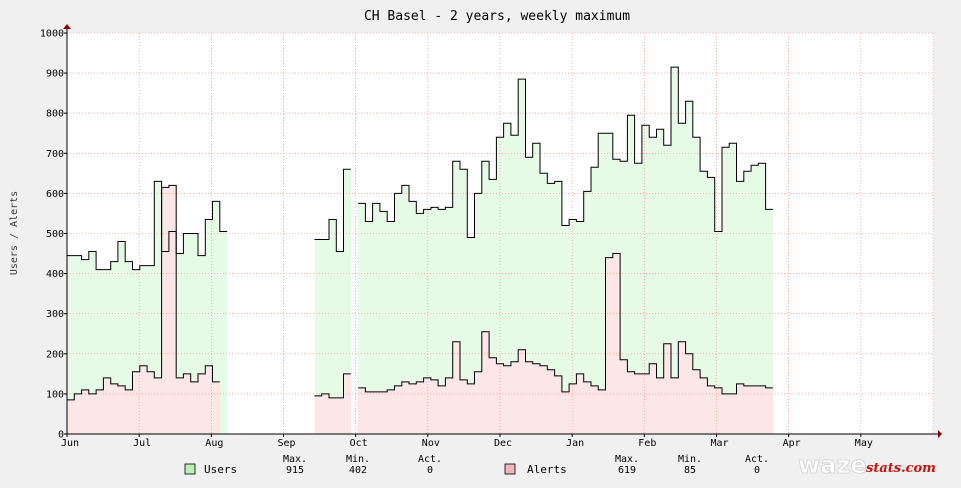 The image size is (961, 488). What do you see at coordinates (430, 459) in the screenshot?
I see `legend-header-act: Act.` at bounding box center [430, 459].